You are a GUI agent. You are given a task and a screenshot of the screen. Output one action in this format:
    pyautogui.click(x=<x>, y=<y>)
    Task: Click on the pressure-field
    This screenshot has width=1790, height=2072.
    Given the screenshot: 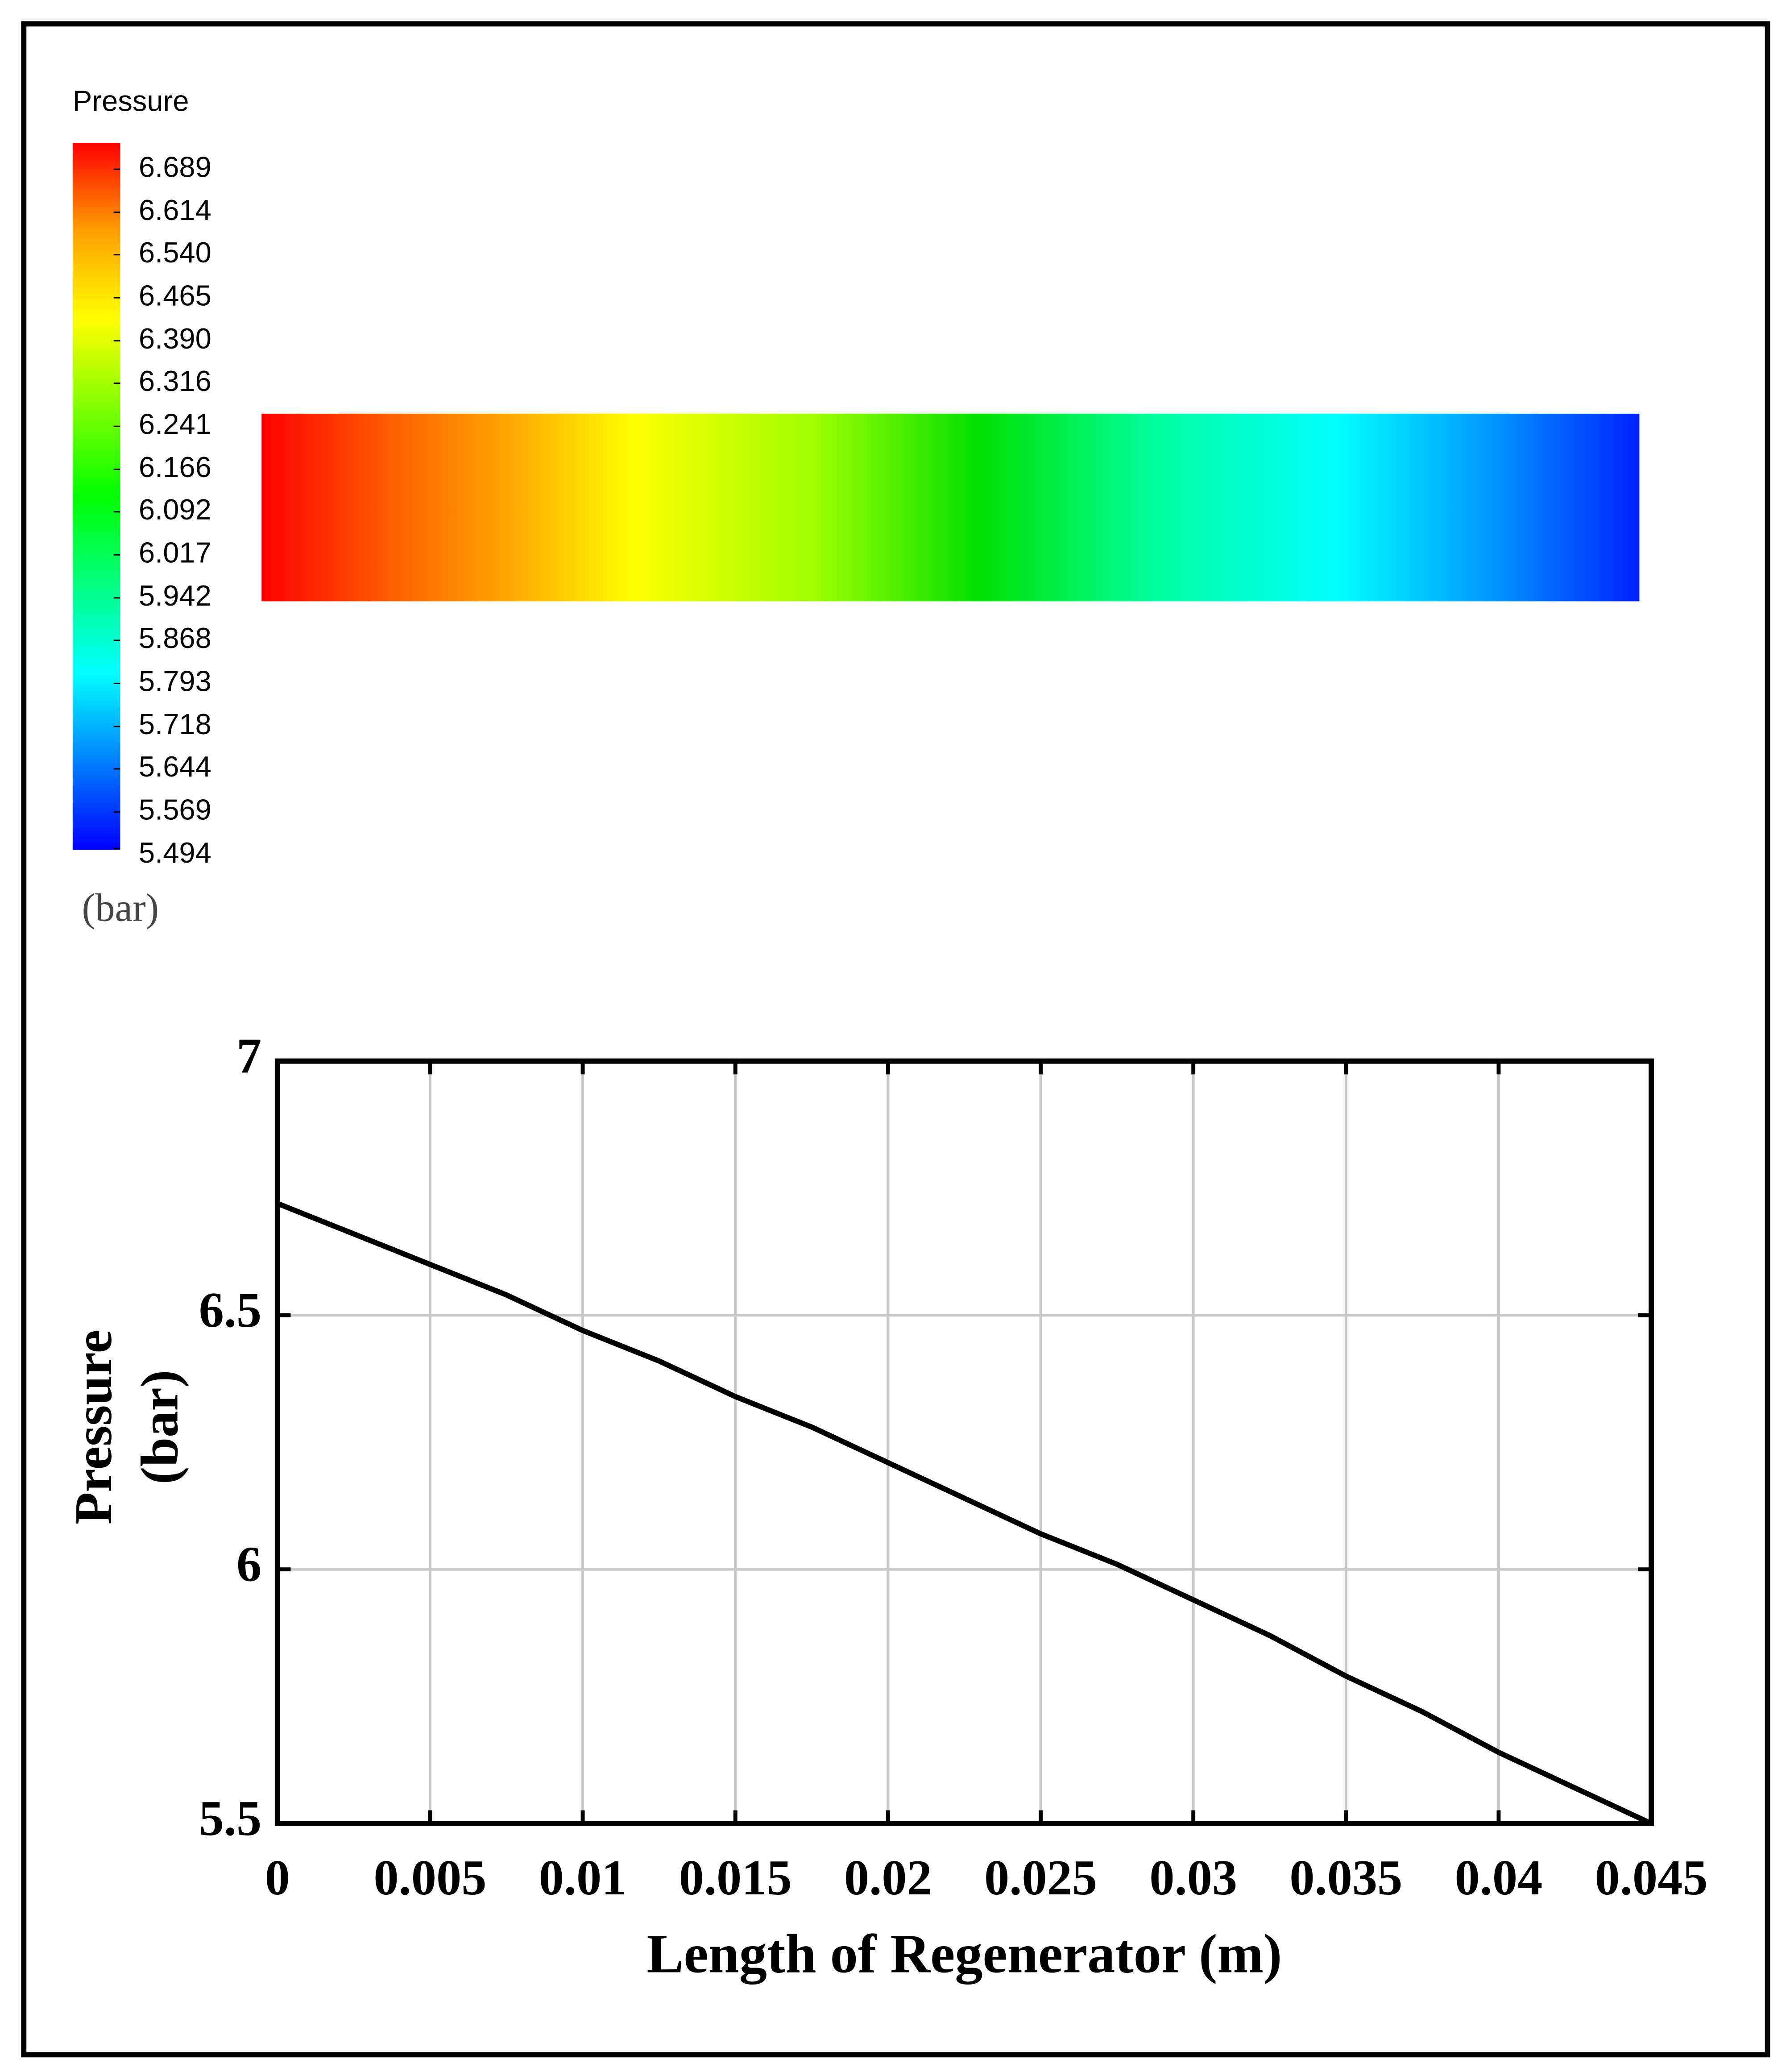 What is the action you would take?
    pyautogui.click(x=951, y=508)
    